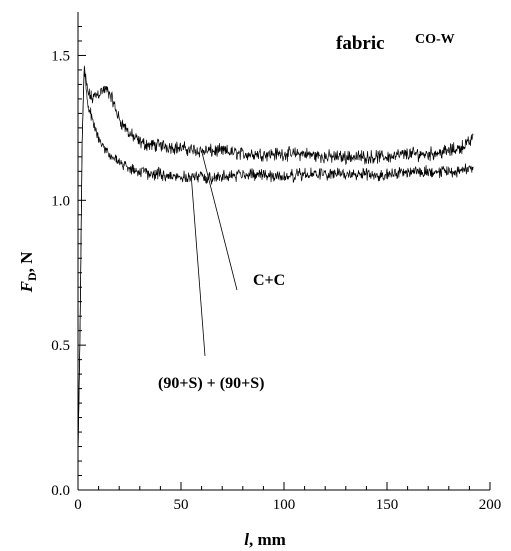  I want to click on y-tick-label: 0.0, so click(60, 491).